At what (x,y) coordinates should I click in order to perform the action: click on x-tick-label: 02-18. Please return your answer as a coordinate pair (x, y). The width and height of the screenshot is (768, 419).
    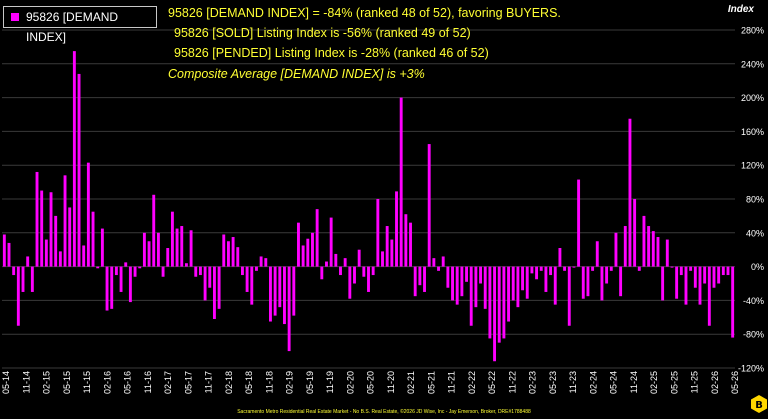
    Looking at the image, I should click on (229, 382).